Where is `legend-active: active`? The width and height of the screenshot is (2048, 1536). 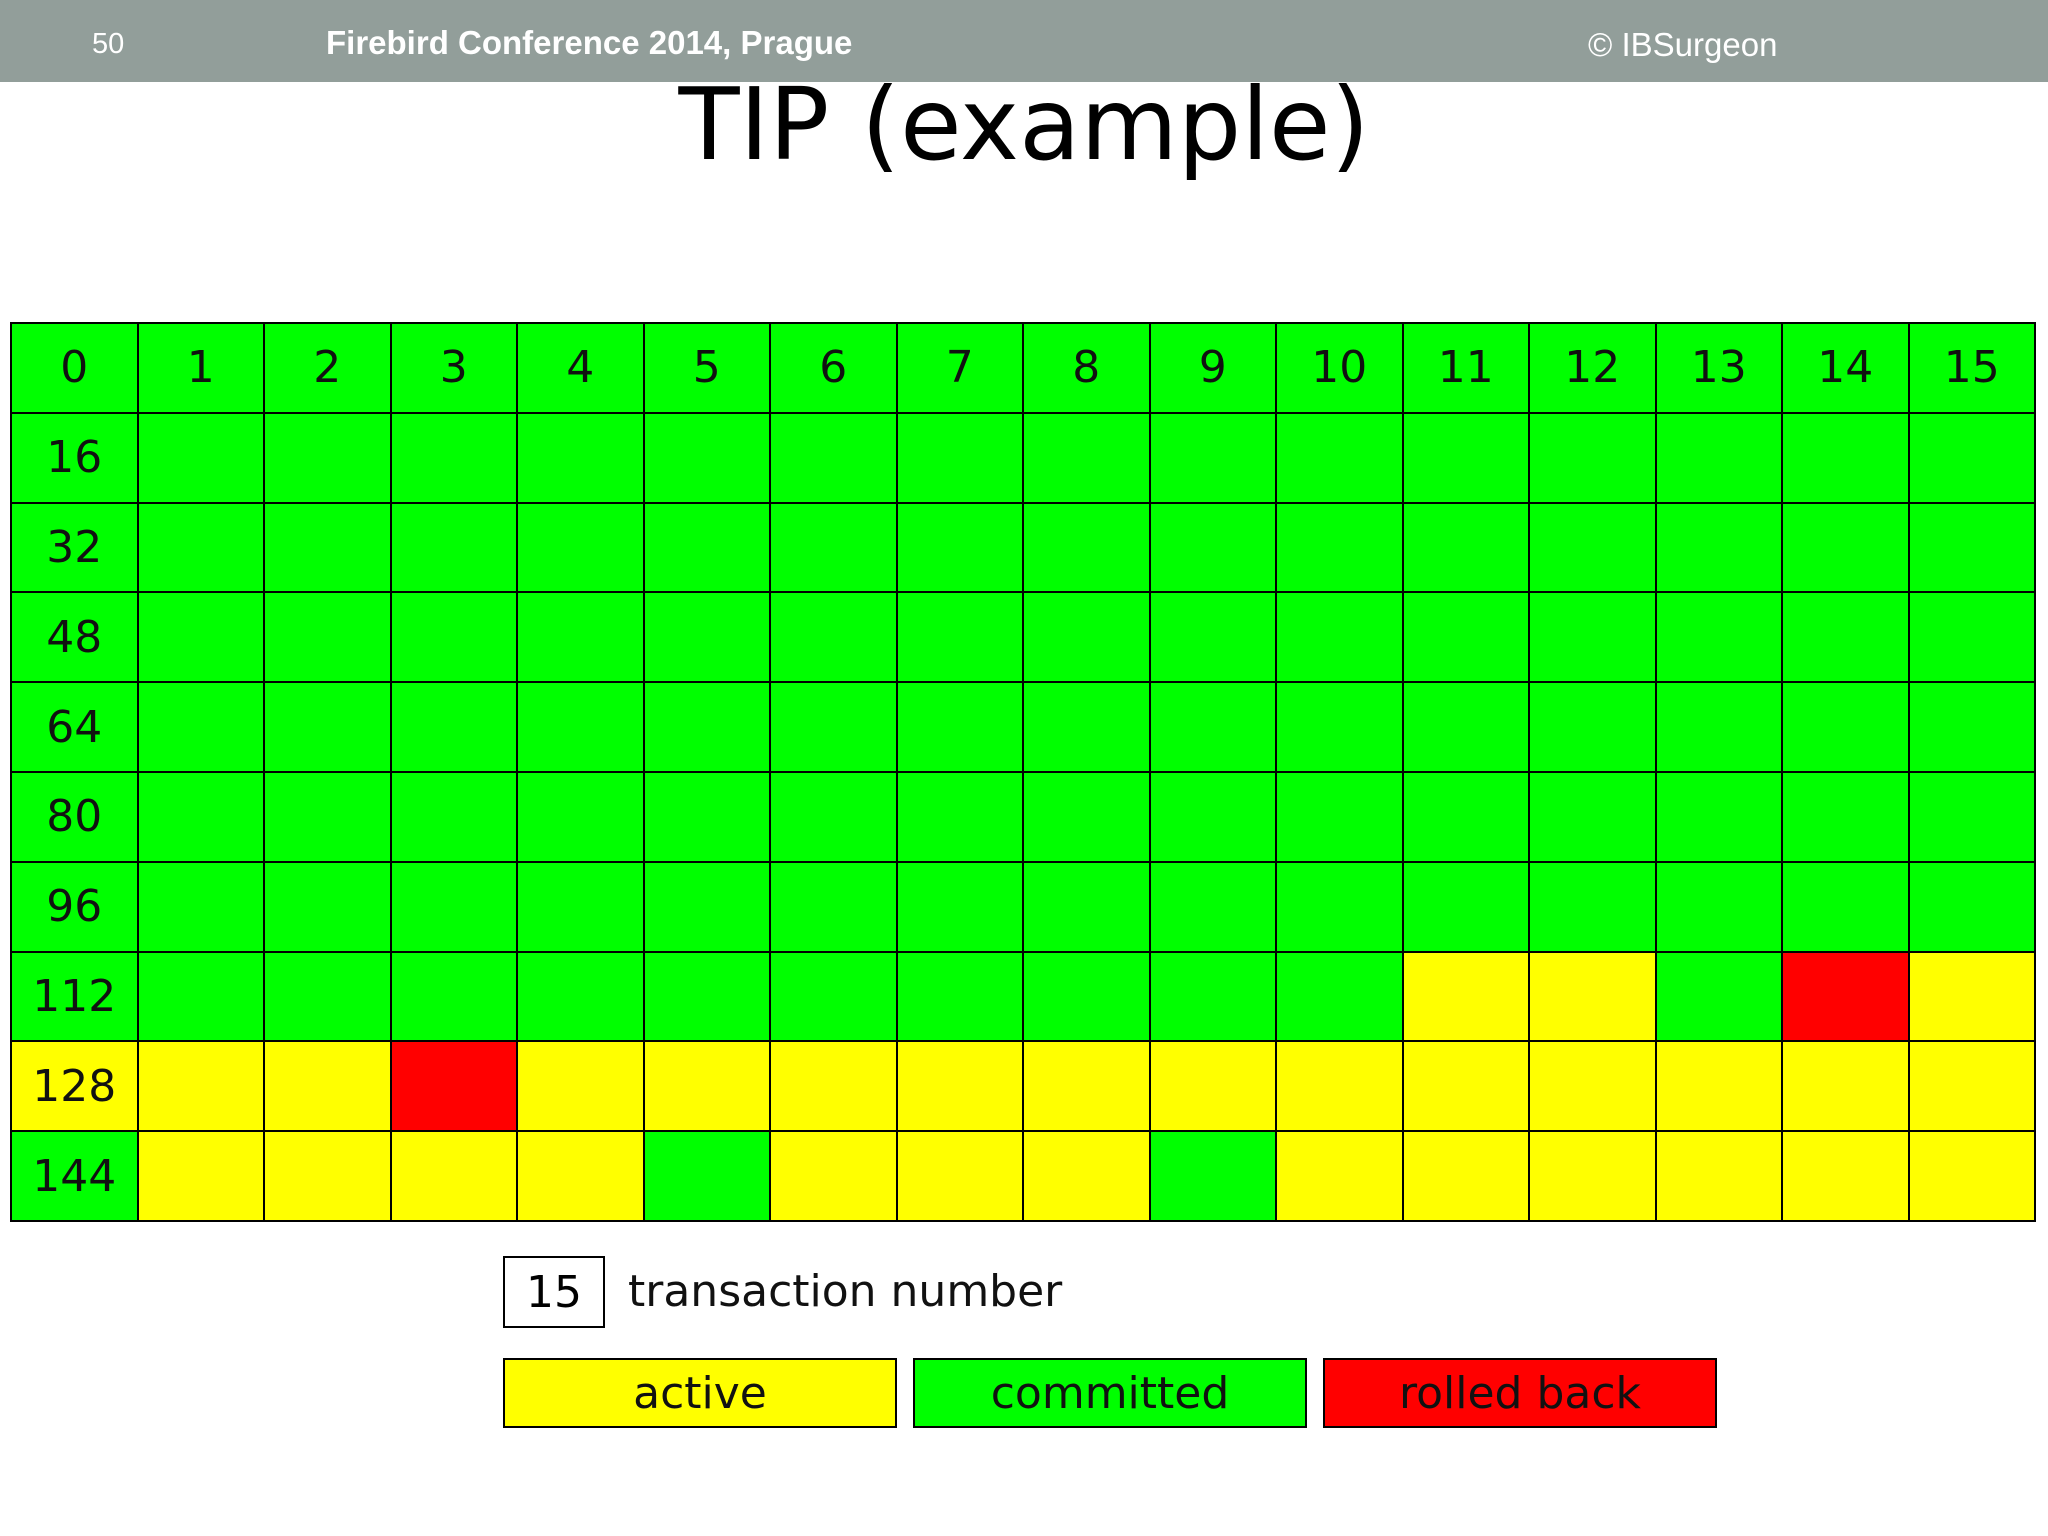 legend-active: active is located at coordinates (700, 1393).